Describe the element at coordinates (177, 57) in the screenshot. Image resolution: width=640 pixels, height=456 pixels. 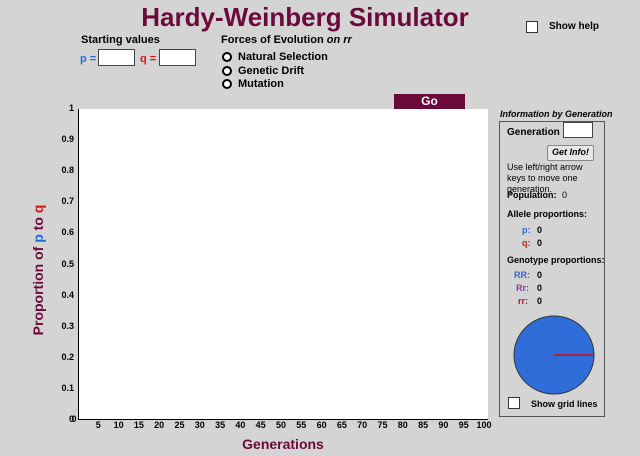
I see `q-start-input` at that location.